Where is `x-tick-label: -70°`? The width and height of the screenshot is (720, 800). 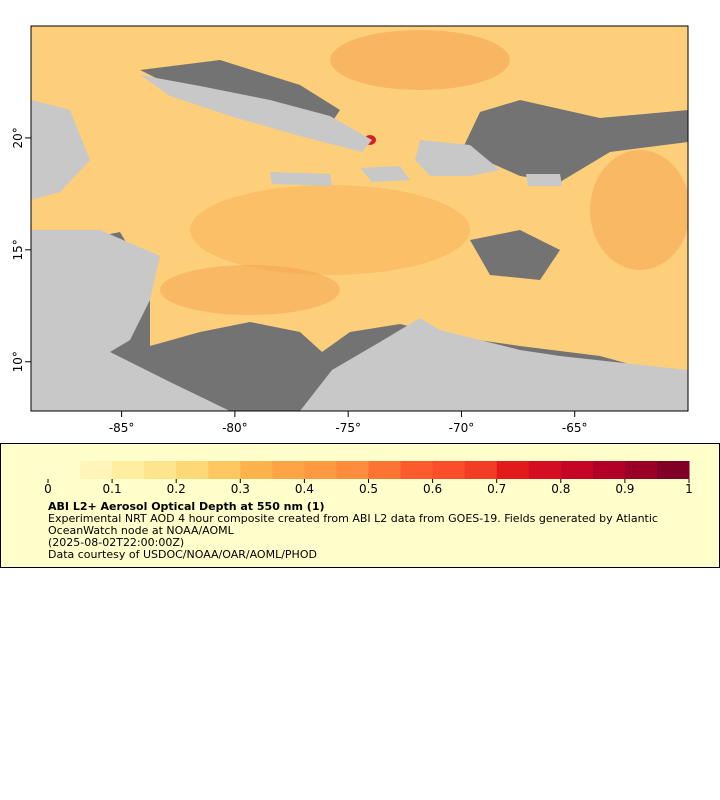
x-tick-label: -70° is located at coordinates (462, 428).